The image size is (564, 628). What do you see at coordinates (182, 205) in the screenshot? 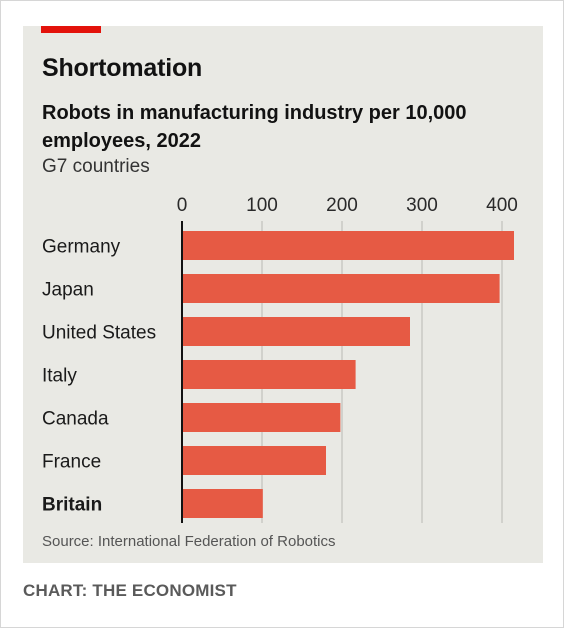
I see `x-tick-label: 0` at bounding box center [182, 205].